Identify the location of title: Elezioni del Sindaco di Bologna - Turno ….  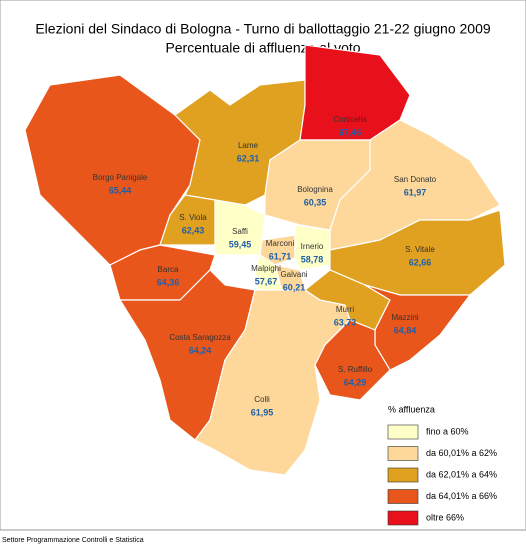
(263, 29).